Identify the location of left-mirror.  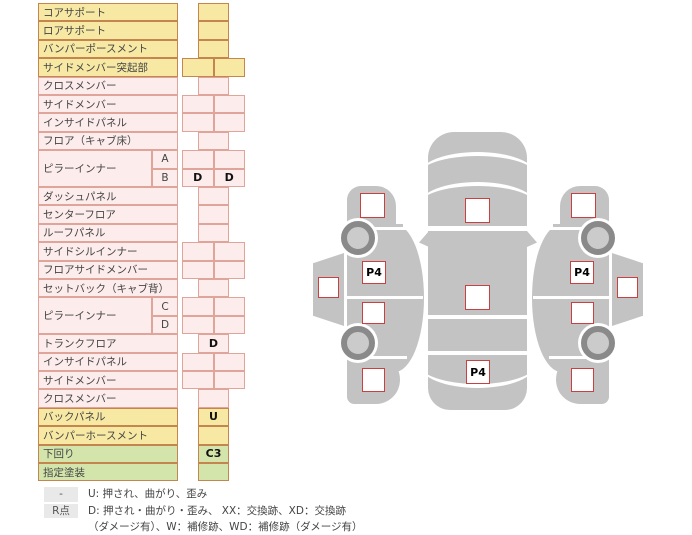
(424, 239).